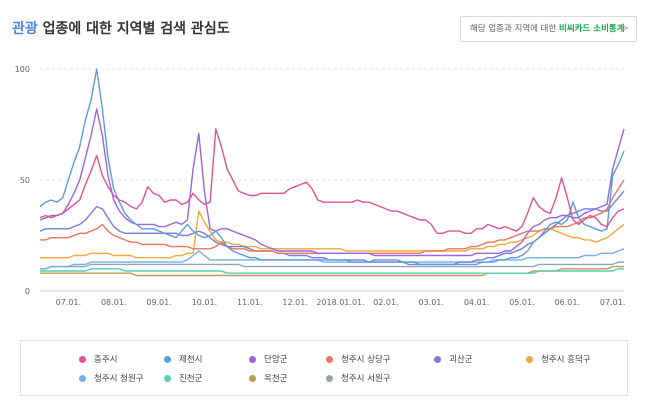  What do you see at coordinates (592, 29) in the screenshot?
I see `link-highlight: 비씨카드 소비통계` at bounding box center [592, 29].